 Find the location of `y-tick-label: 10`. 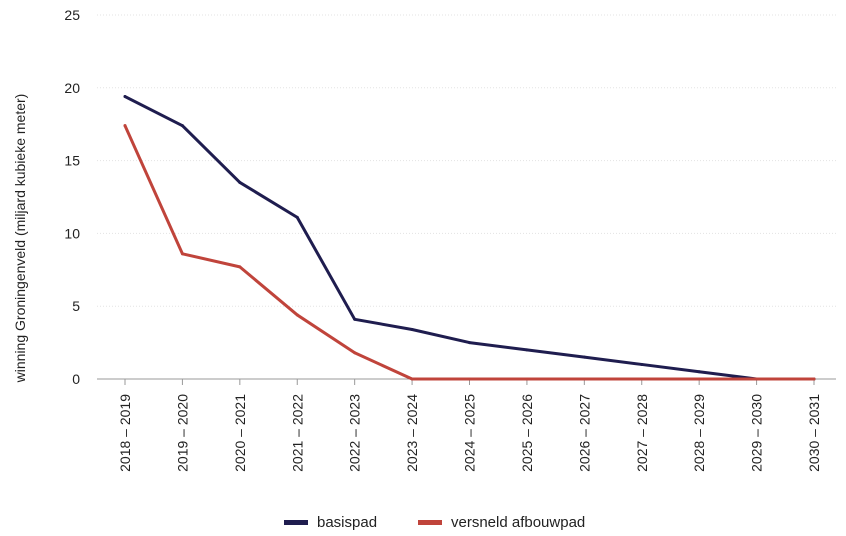

y-tick-label: 10 is located at coordinates (72, 233).